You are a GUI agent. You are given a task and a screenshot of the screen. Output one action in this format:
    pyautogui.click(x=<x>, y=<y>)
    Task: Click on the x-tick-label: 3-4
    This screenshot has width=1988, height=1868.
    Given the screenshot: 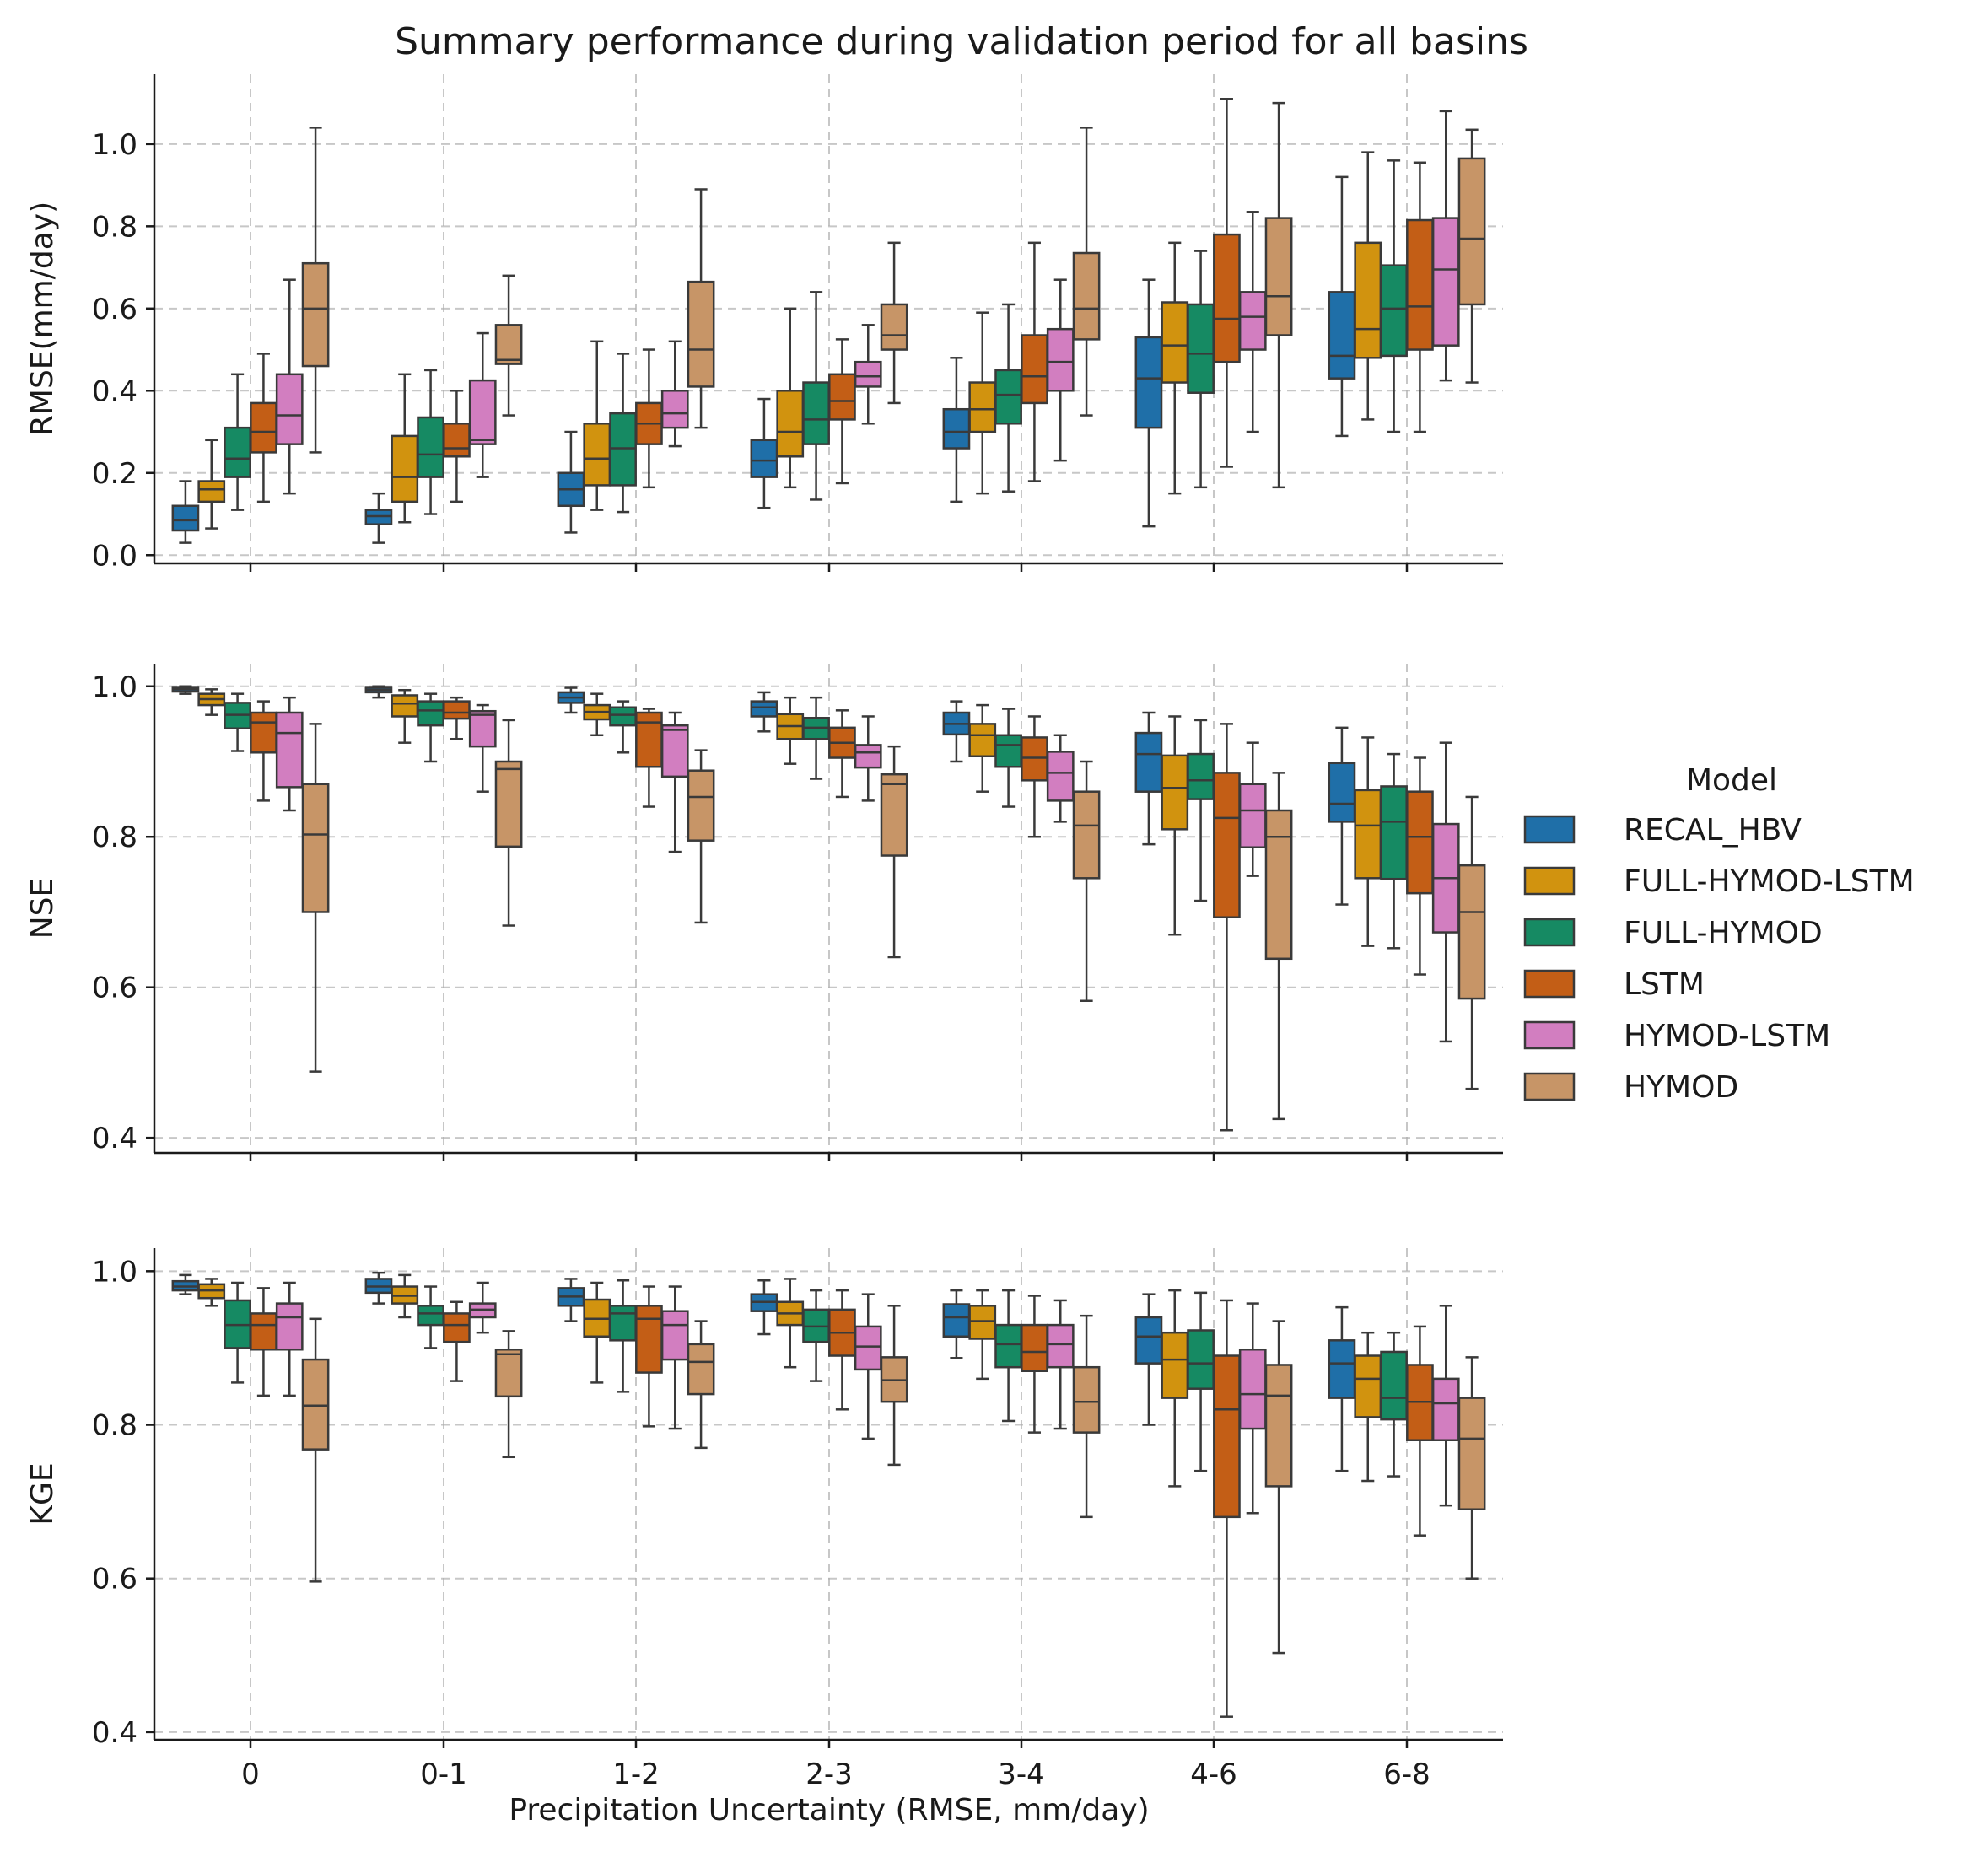 What is the action you would take?
    pyautogui.click(x=1021, y=1774)
    